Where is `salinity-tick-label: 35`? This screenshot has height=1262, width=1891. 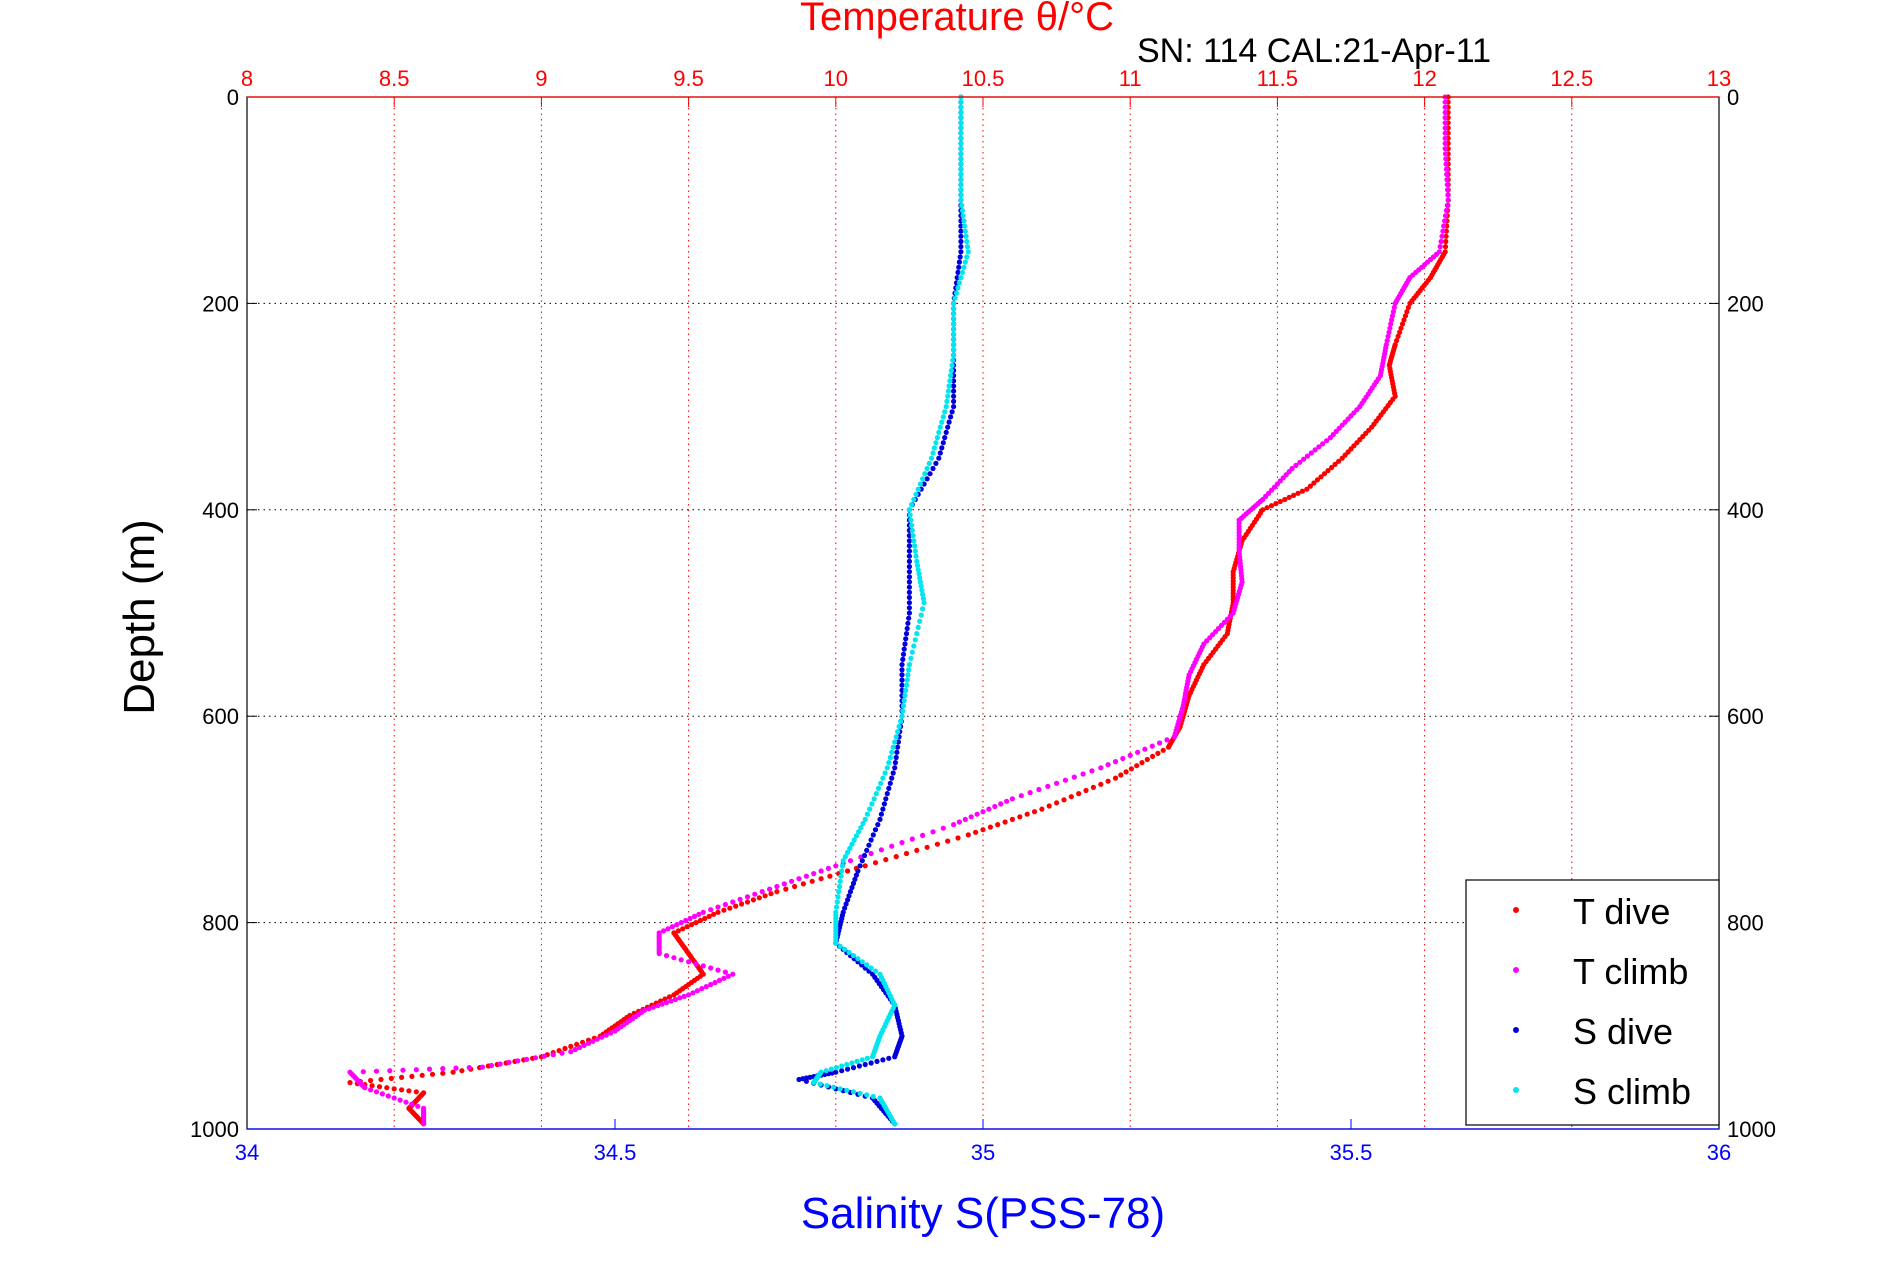 salinity-tick-label: 35 is located at coordinates (983, 1152).